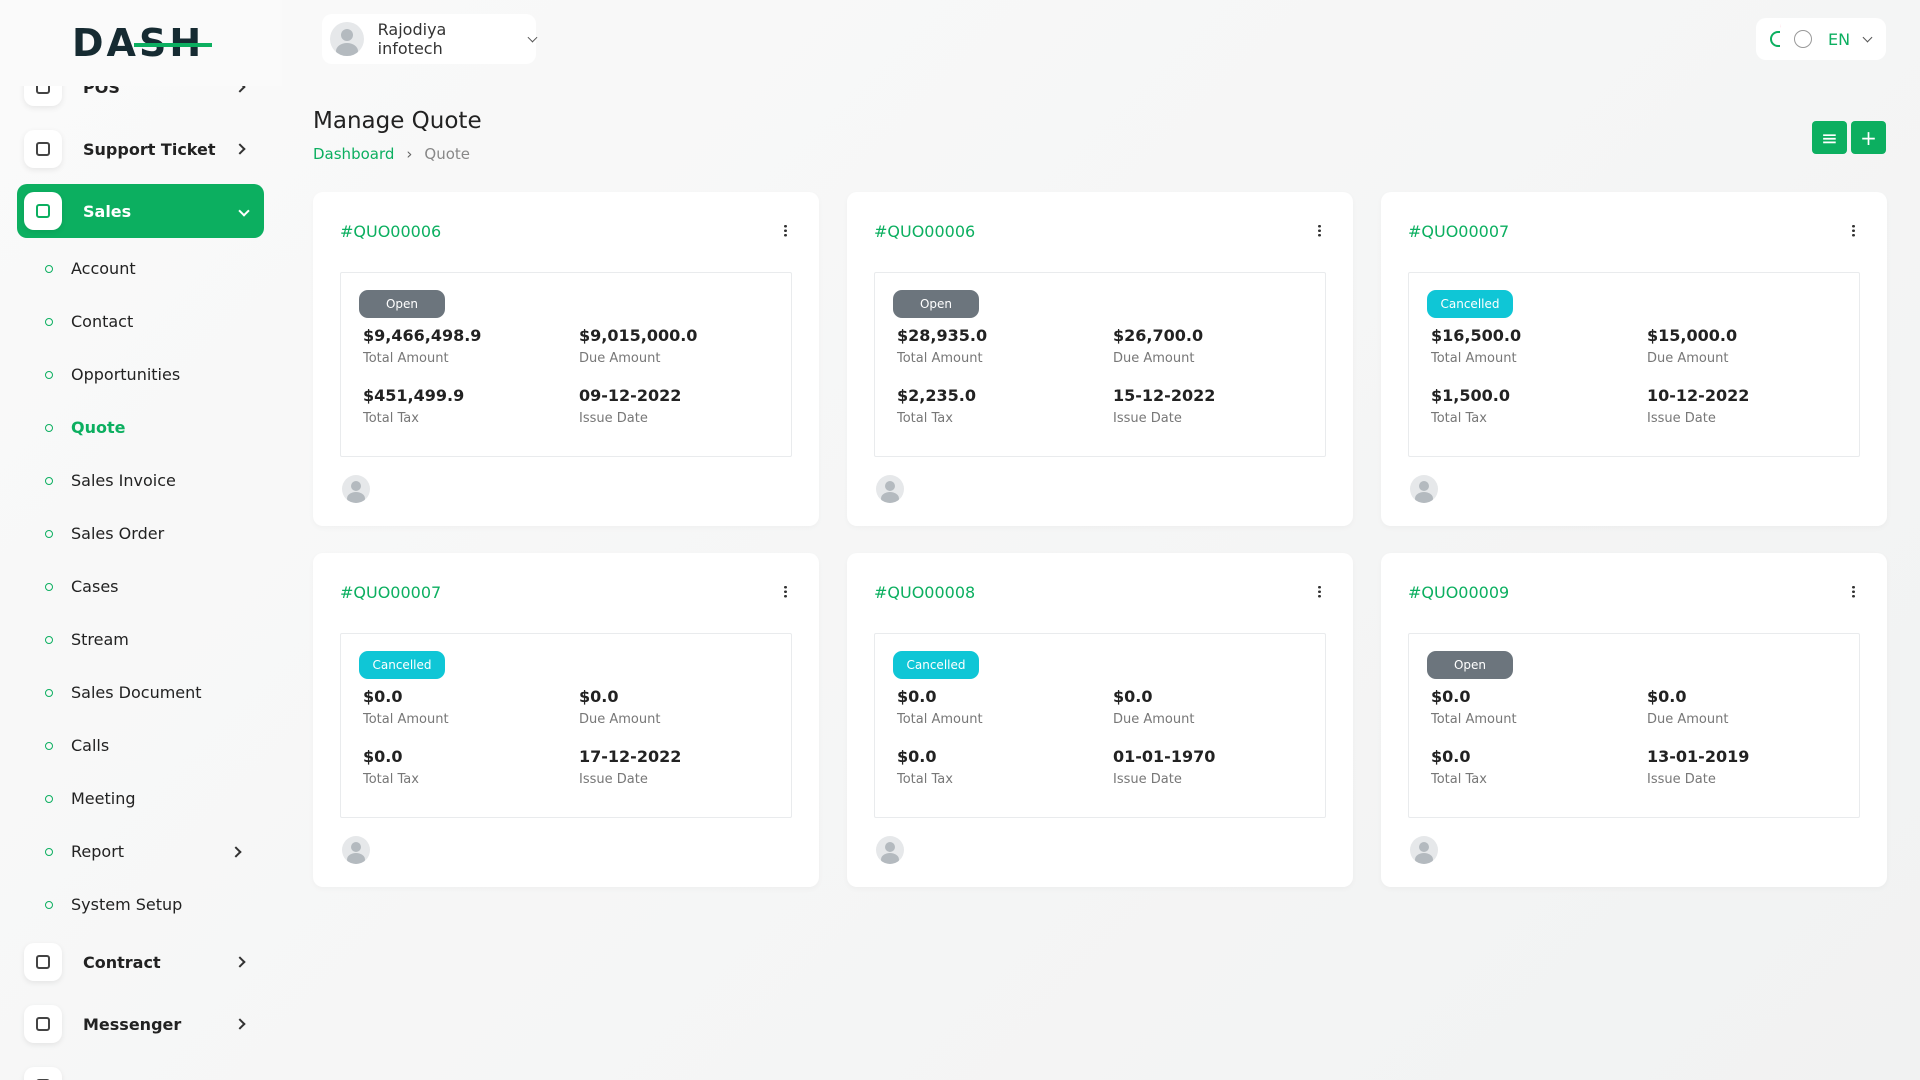 The image size is (1920, 1080). I want to click on submenu-item: Sales Invoice, so click(141, 480).